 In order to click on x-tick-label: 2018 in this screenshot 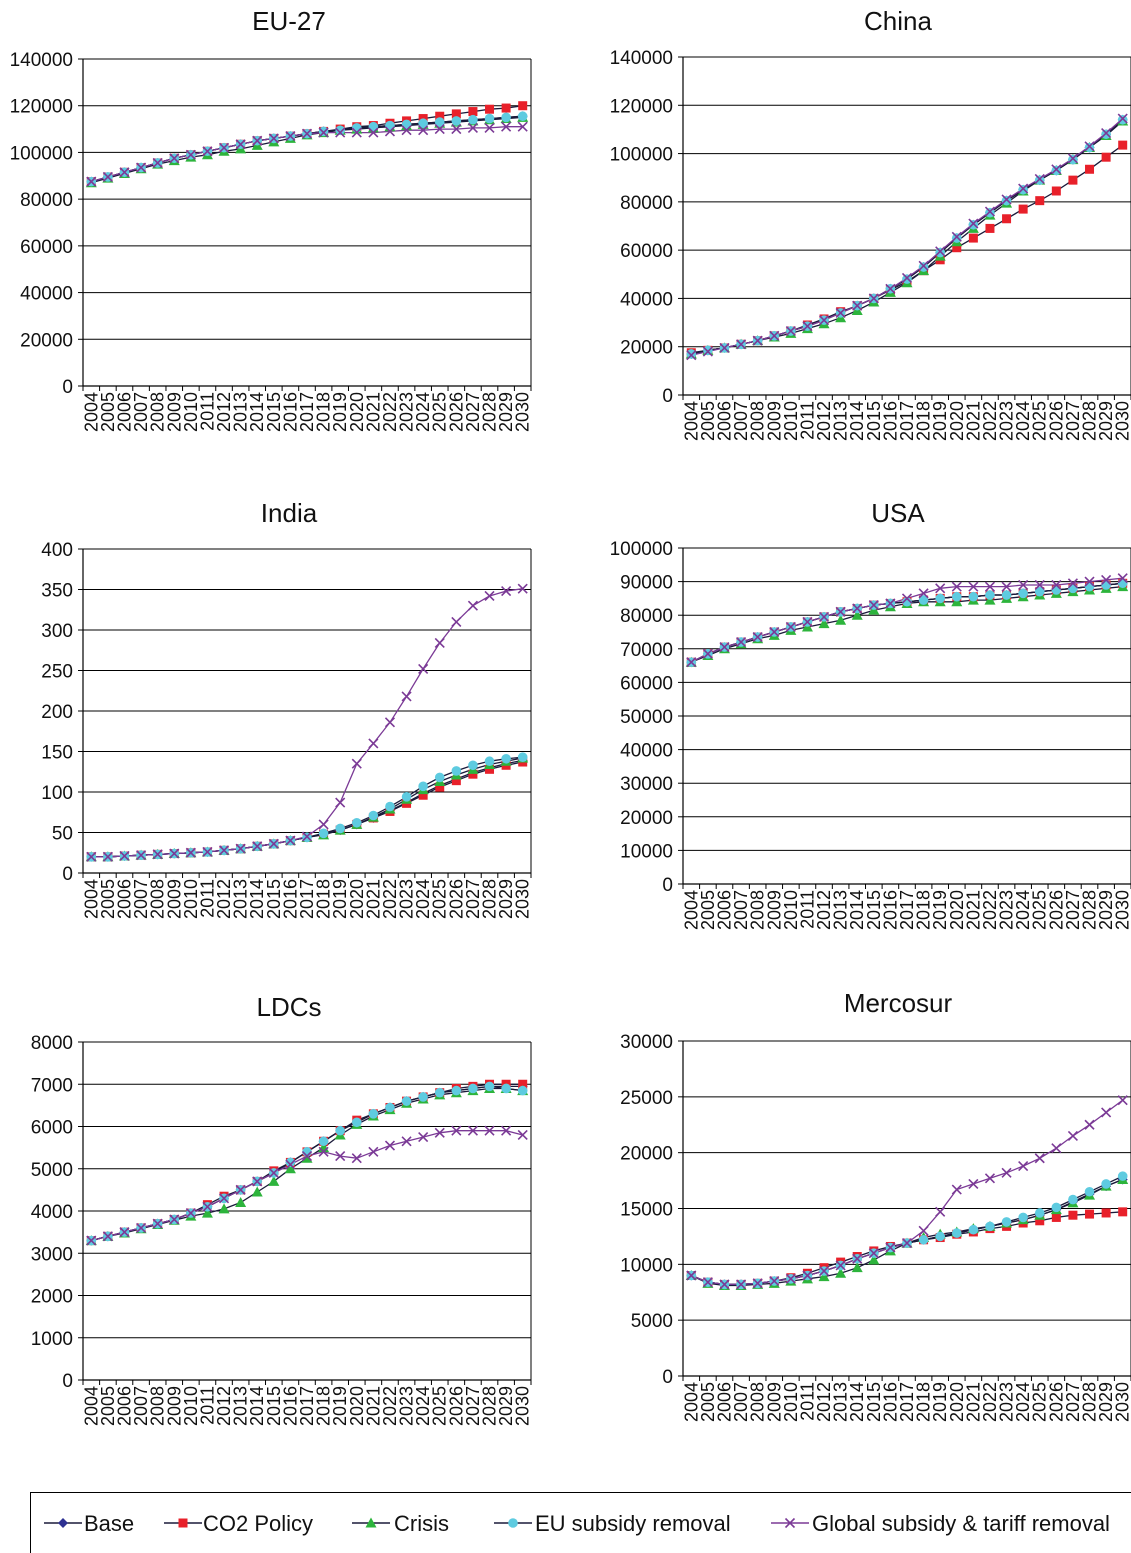, I will do `click(324, 412)`.